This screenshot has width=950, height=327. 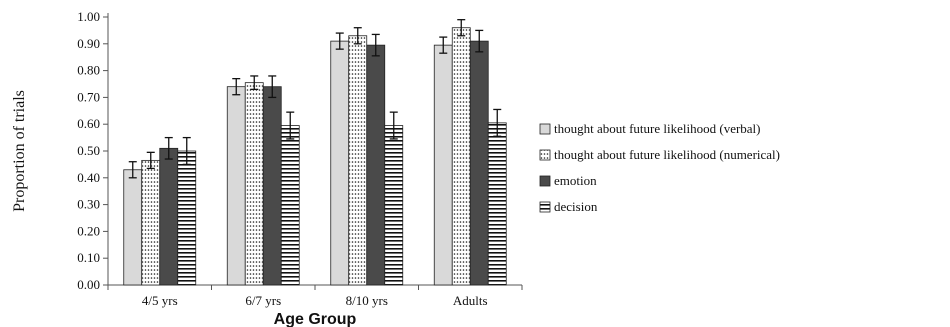 I want to click on x-tick-label: 8/10 yrs, so click(x=367, y=300).